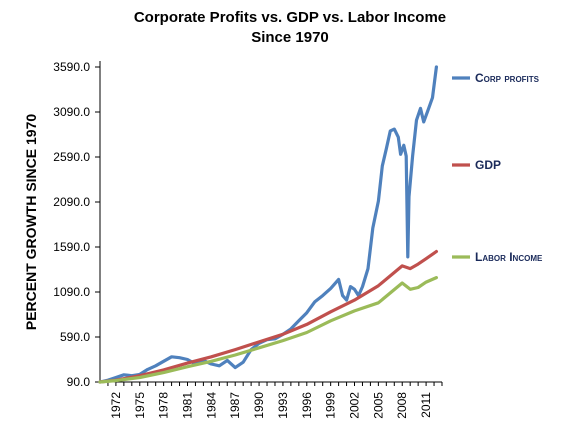 The width and height of the screenshot is (579, 440). Describe the element at coordinates (488, 165) in the screenshot. I see `legend-label-gdp: GDP` at that location.